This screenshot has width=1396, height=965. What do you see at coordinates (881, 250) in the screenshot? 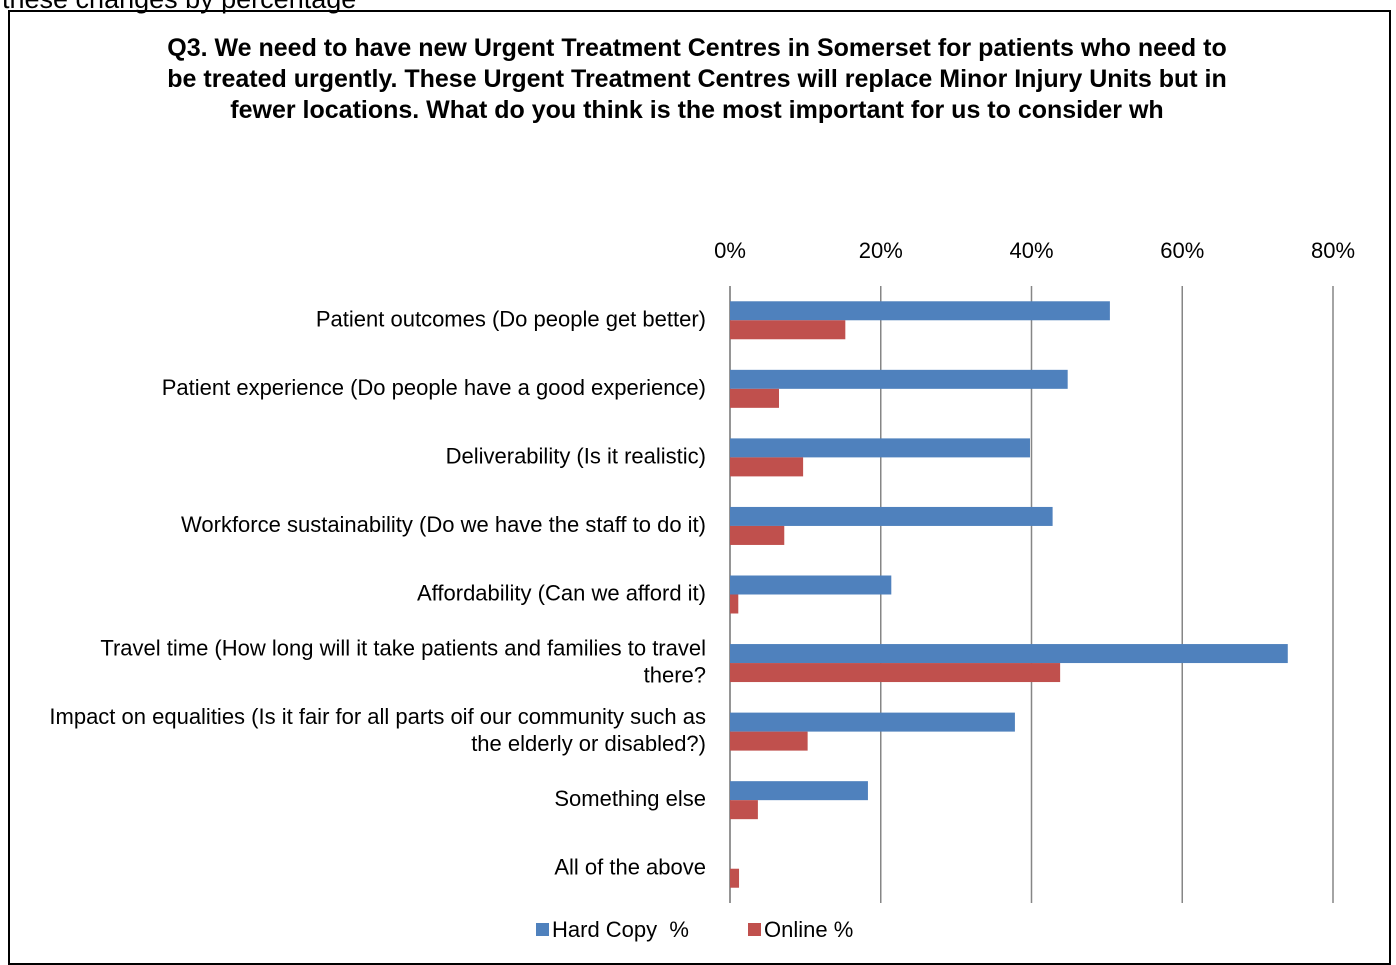
I see `x-tick-label: 20%` at bounding box center [881, 250].